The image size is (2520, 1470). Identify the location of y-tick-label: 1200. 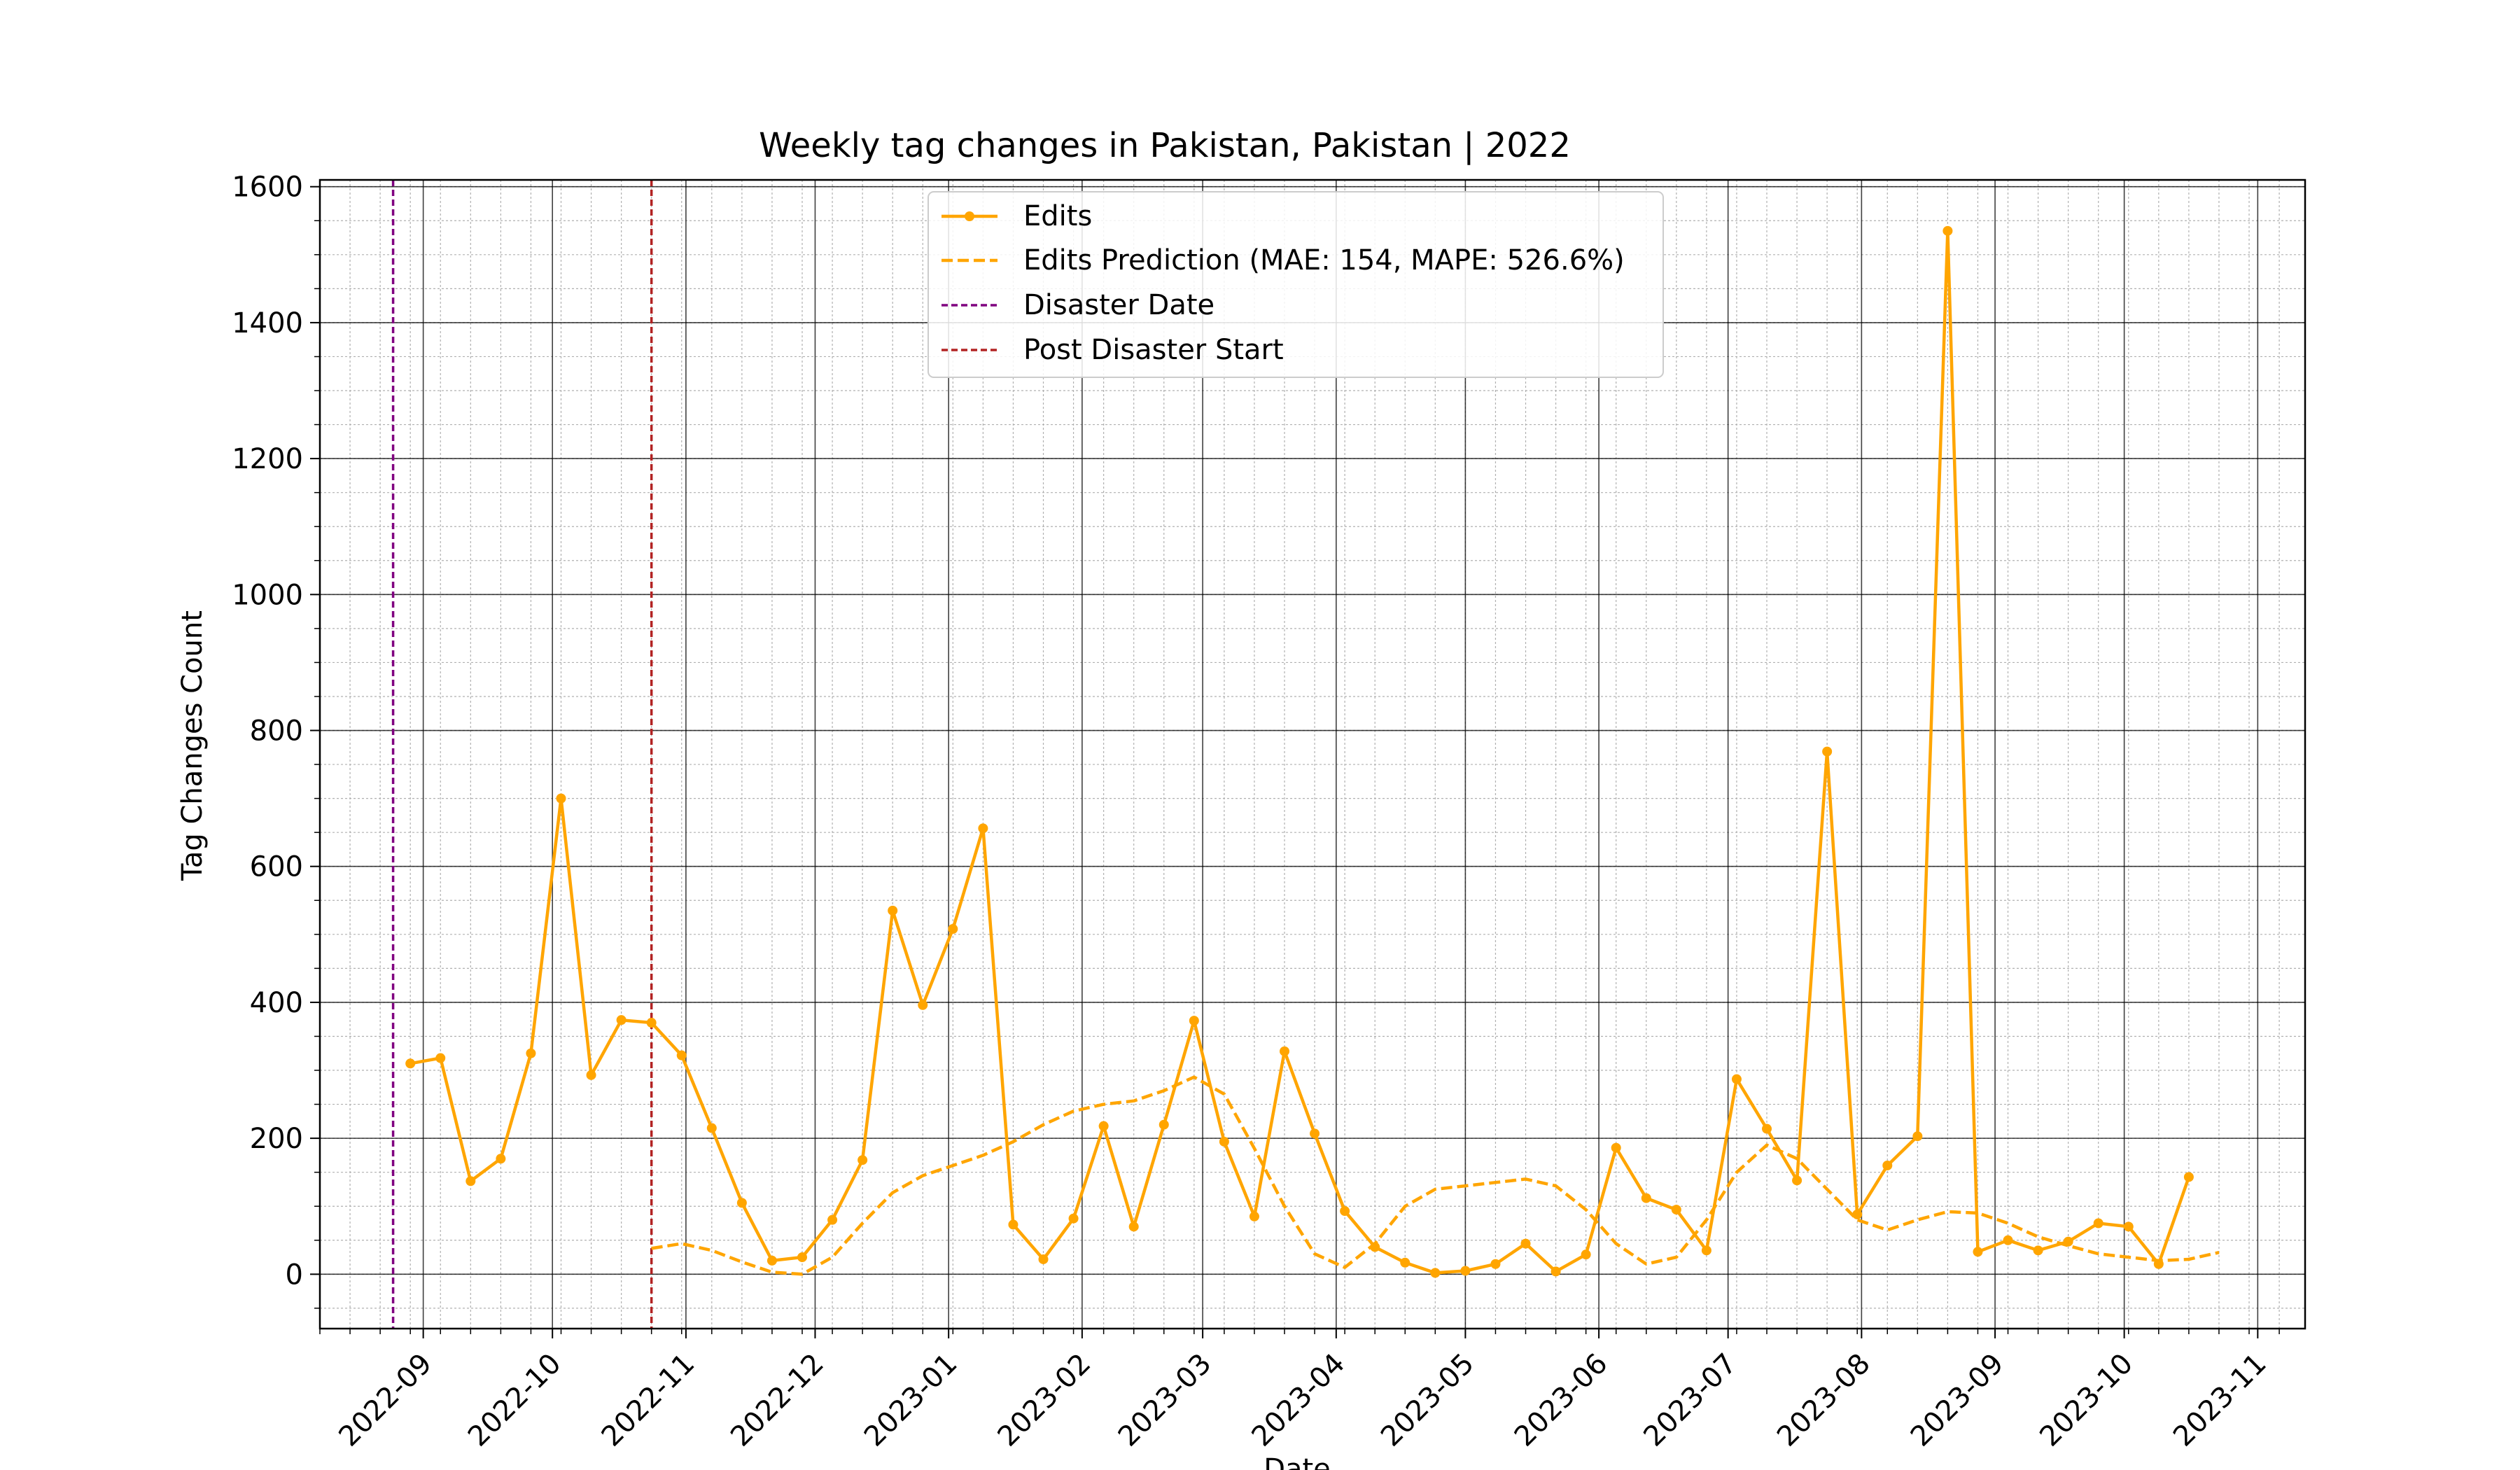
(267, 459).